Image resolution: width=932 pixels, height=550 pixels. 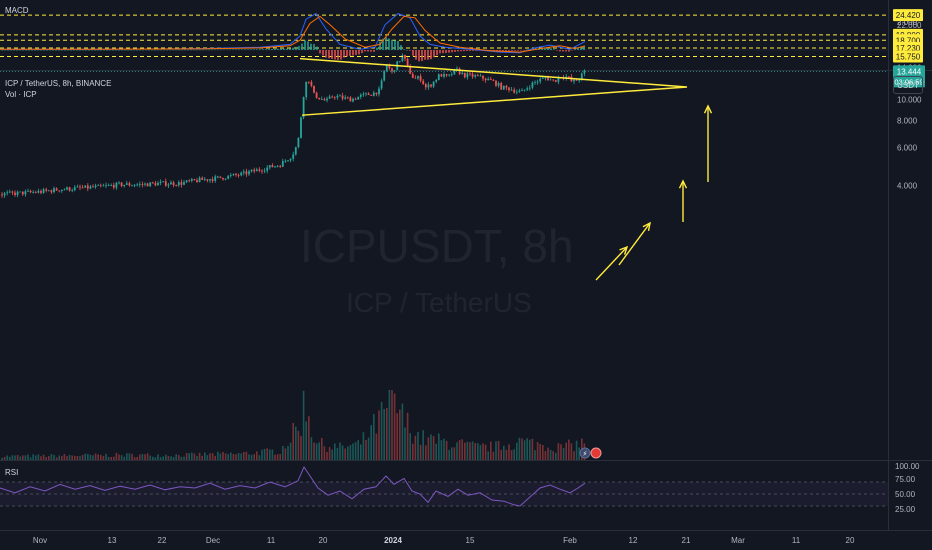 What do you see at coordinates (162, 540) in the screenshot?
I see `time-label-22: 22` at bounding box center [162, 540].